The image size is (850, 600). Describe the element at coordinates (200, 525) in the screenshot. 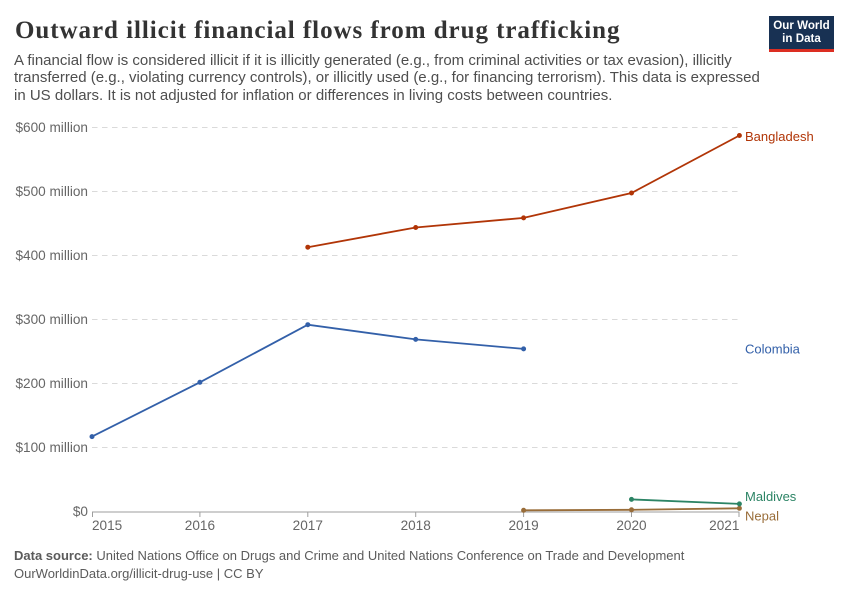

I see `svg-text: 2016` at that location.